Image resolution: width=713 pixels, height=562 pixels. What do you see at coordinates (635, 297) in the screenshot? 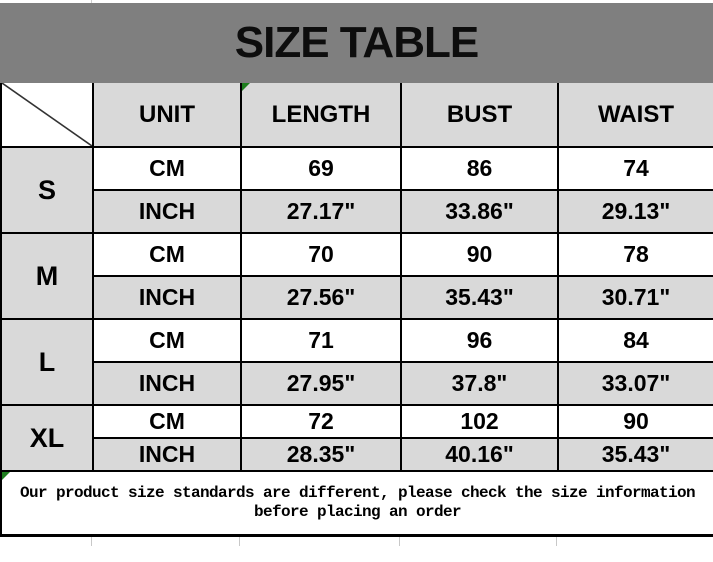
I see `value-cell: 30.71"` at bounding box center [635, 297].